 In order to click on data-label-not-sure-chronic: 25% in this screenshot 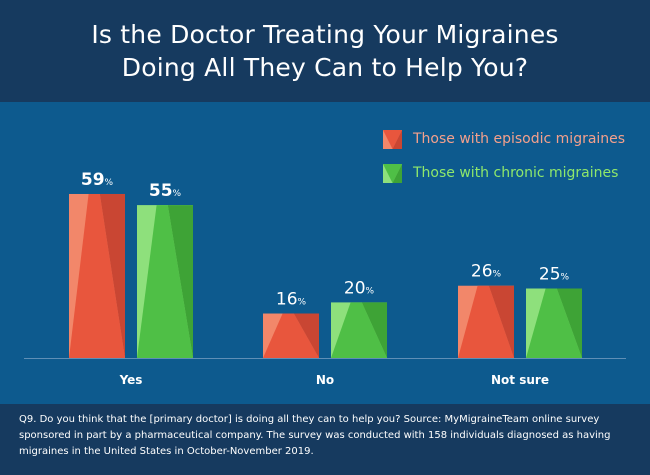, I will do `click(554, 275)`.